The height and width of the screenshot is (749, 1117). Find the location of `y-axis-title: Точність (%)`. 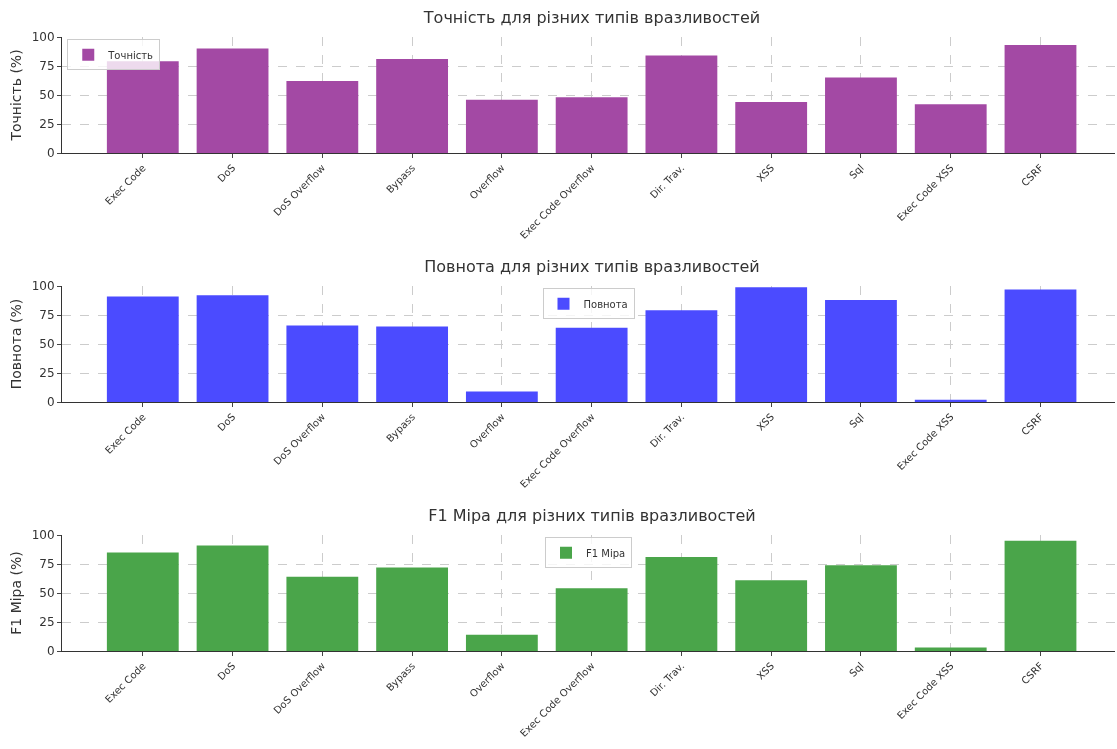

y-axis-title: Точність (%) is located at coordinates (16, 95).